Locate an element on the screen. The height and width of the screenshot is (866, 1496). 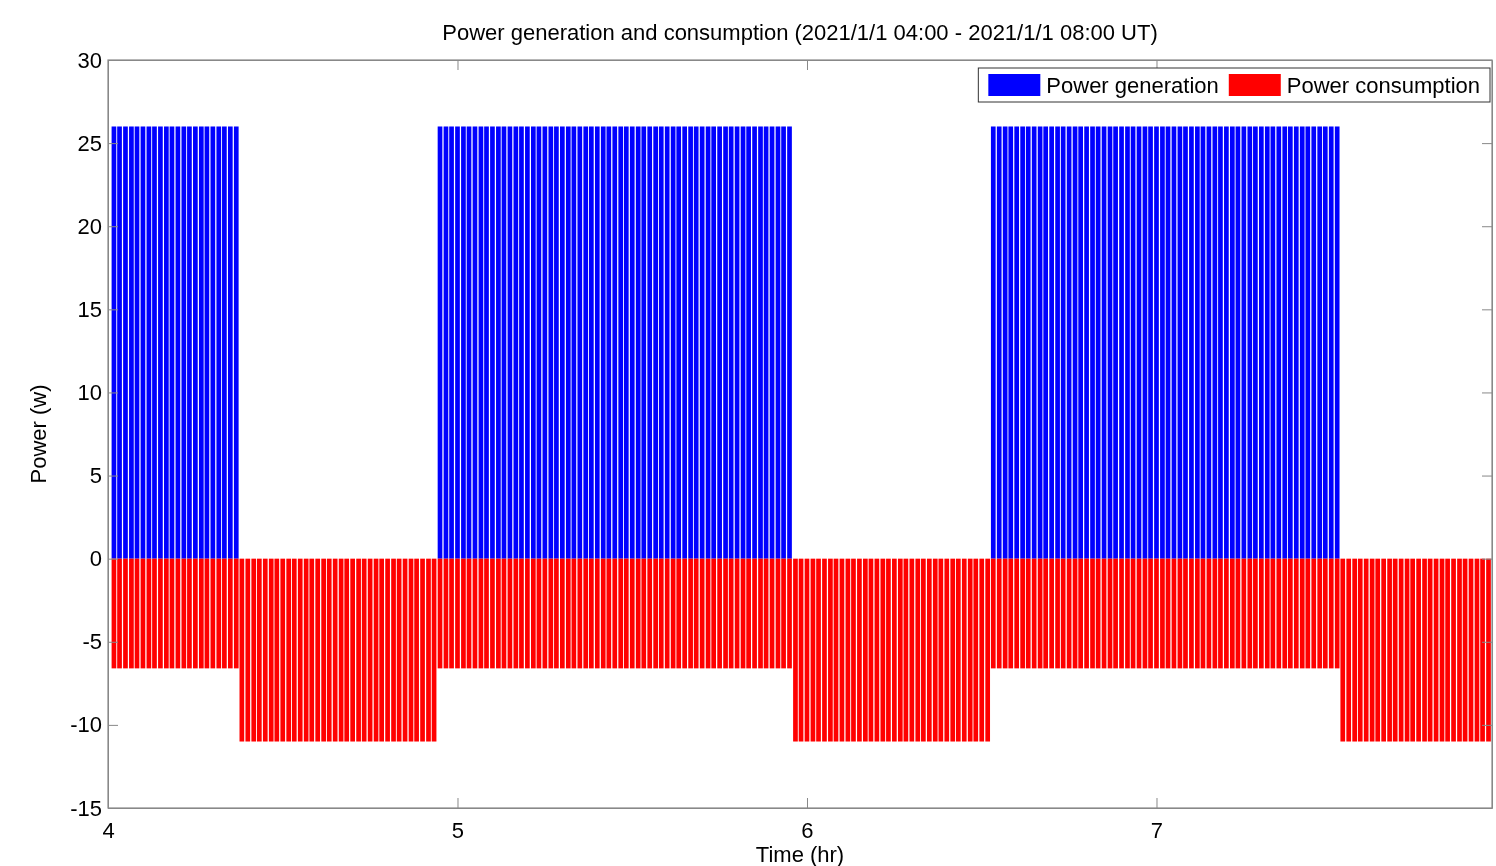
y-tick-label: -10 is located at coordinates (86, 725).